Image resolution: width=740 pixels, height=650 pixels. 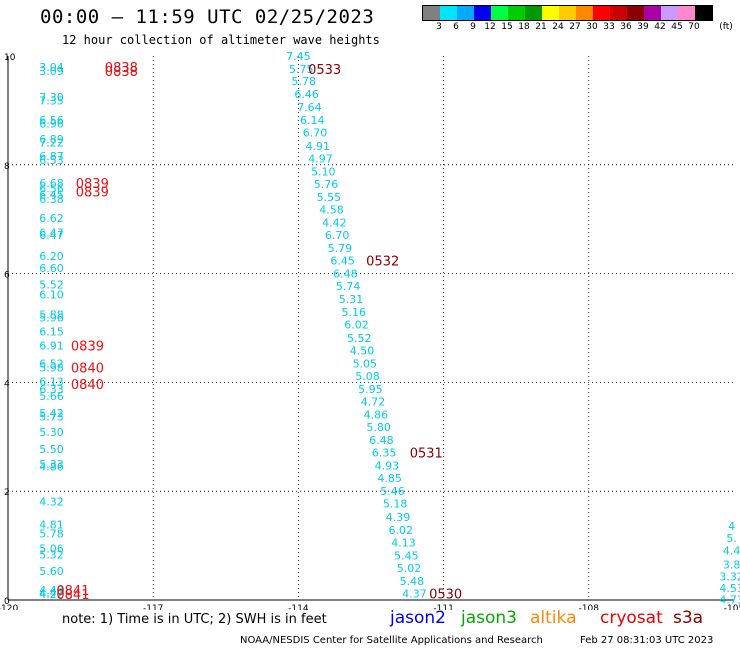 What do you see at coordinates (309, 107) in the screenshot?
I see `wave-height-value: 7.64` at bounding box center [309, 107].